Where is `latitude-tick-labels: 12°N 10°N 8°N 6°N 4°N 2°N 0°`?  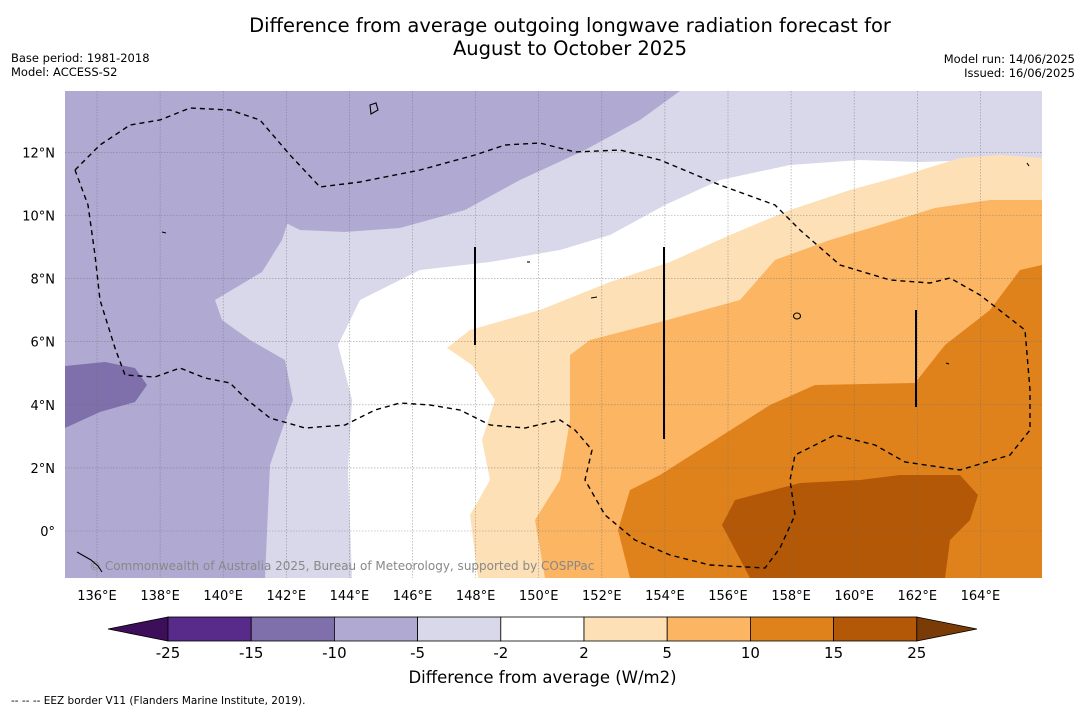 latitude-tick-labels: 12°N 10°N 8°N 6°N 4°N 2°N 0° is located at coordinates (38, 343).